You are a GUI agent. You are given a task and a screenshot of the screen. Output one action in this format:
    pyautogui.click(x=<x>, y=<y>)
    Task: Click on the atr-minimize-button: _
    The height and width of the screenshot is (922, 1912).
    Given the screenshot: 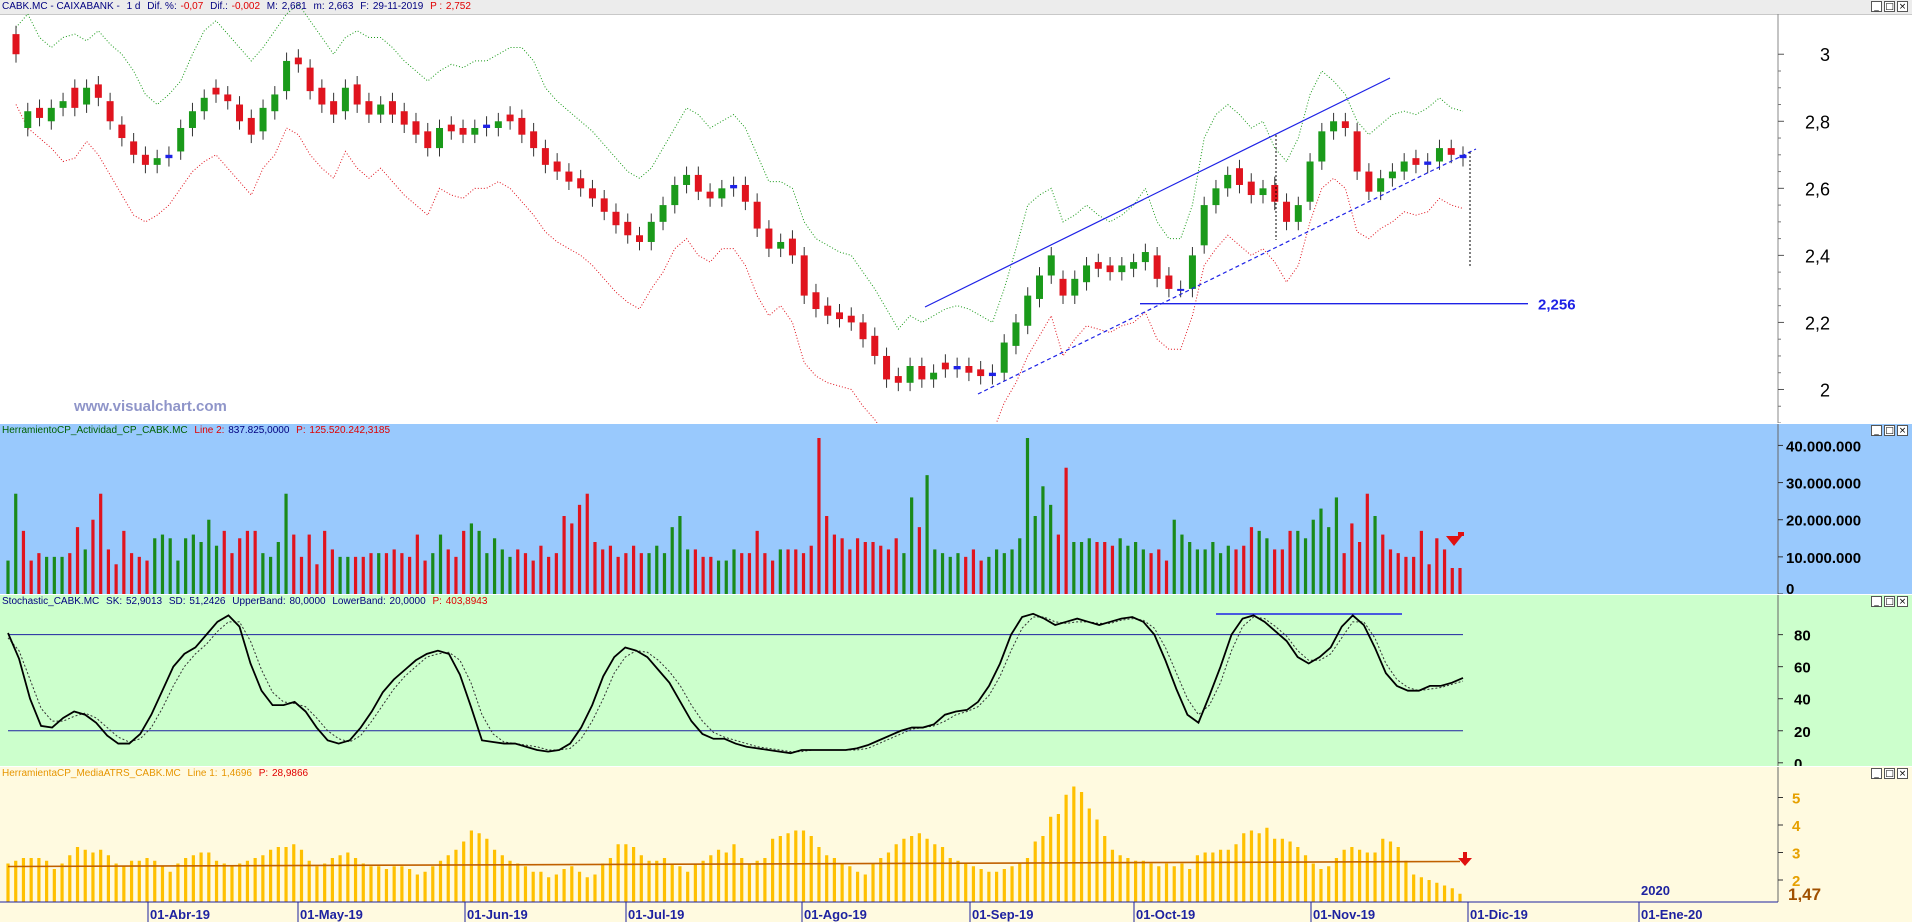 What is the action you would take?
    pyautogui.click(x=1876, y=773)
    